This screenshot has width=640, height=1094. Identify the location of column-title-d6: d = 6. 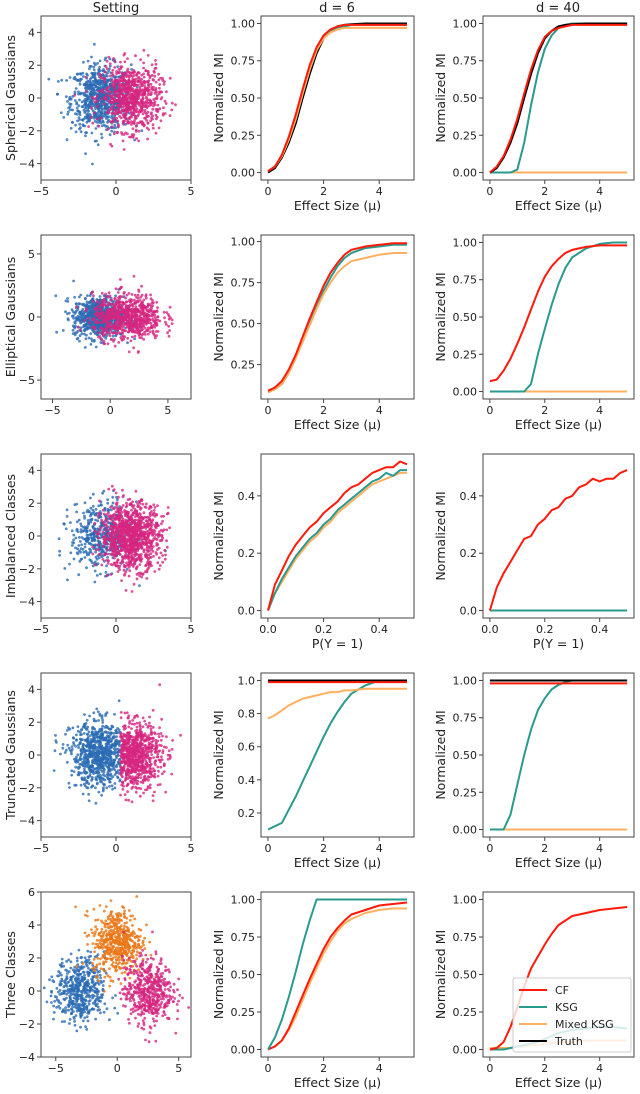
(337, 8).